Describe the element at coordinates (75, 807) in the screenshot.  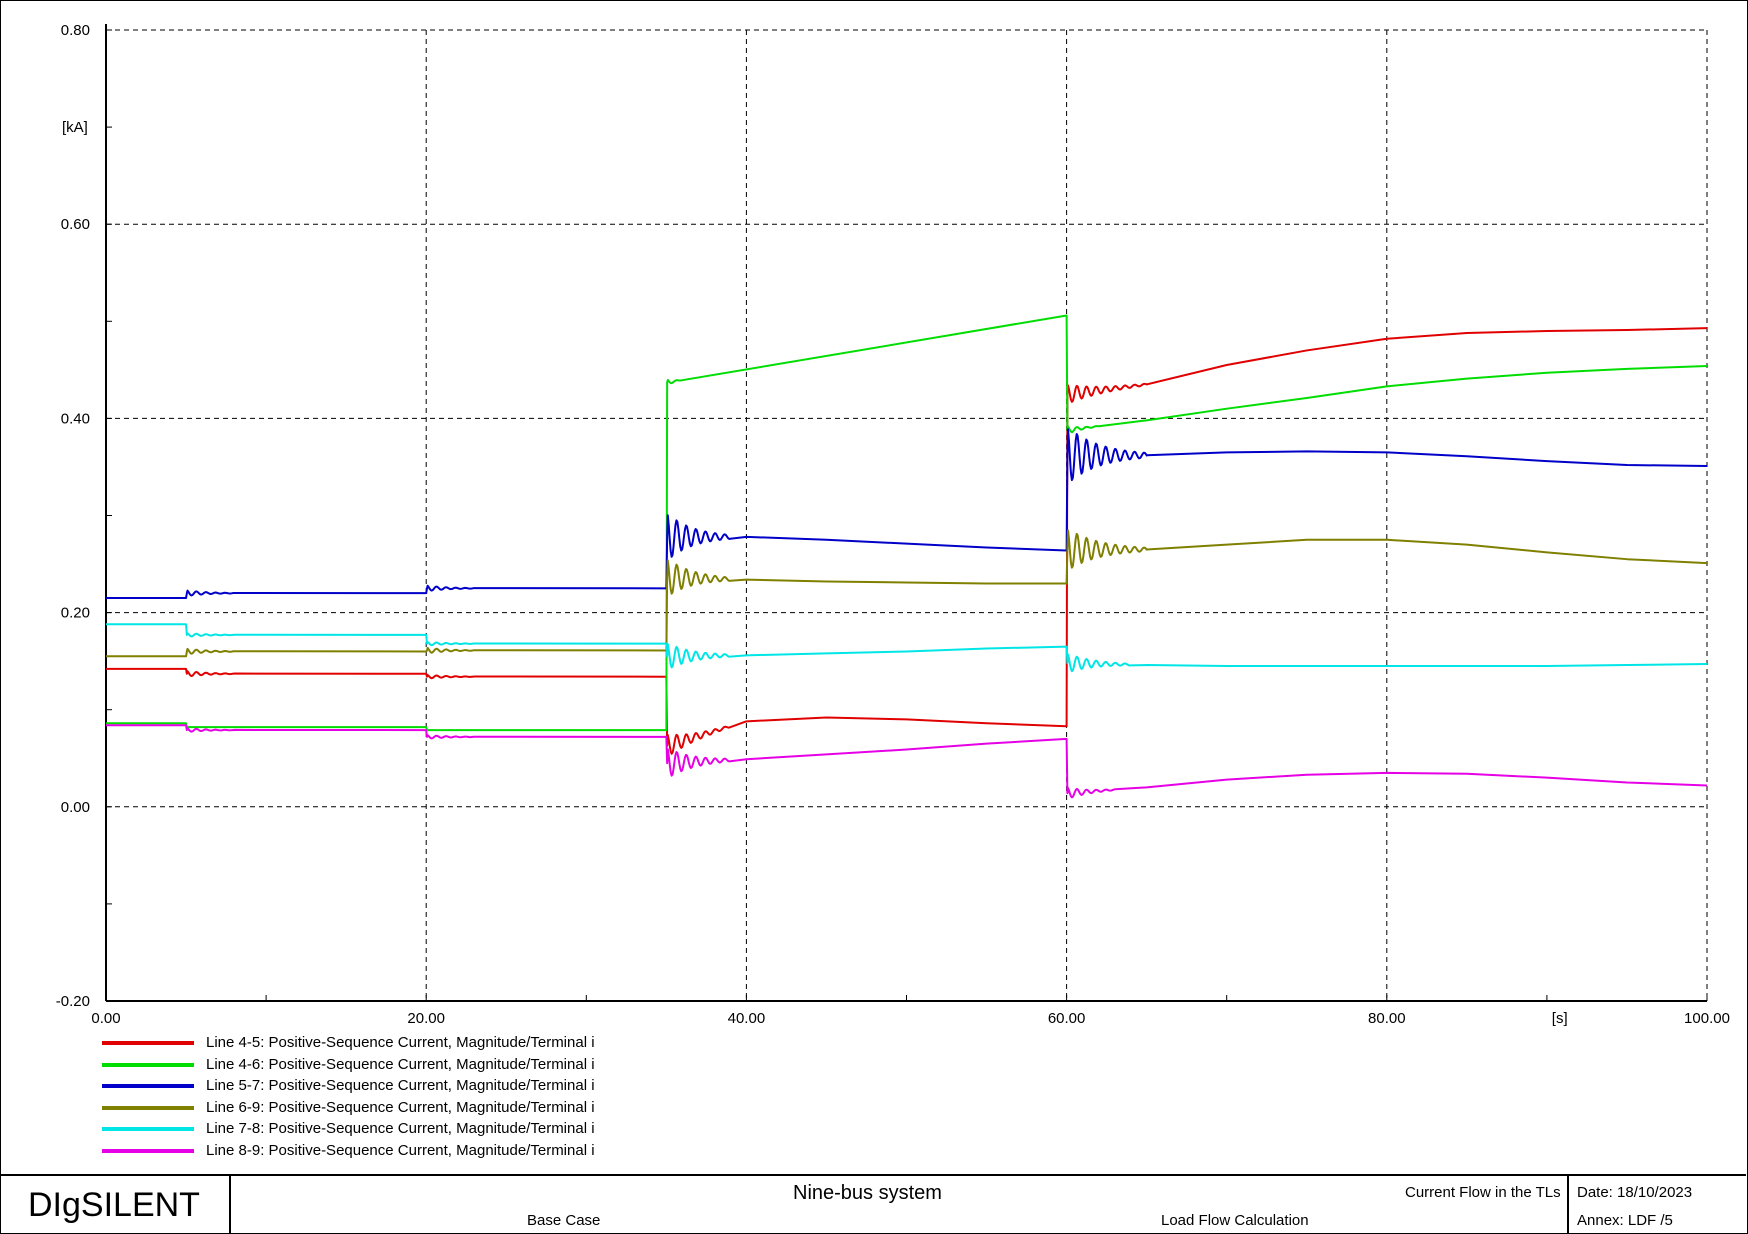
I see `y-tick-label: 0.00` at that location.